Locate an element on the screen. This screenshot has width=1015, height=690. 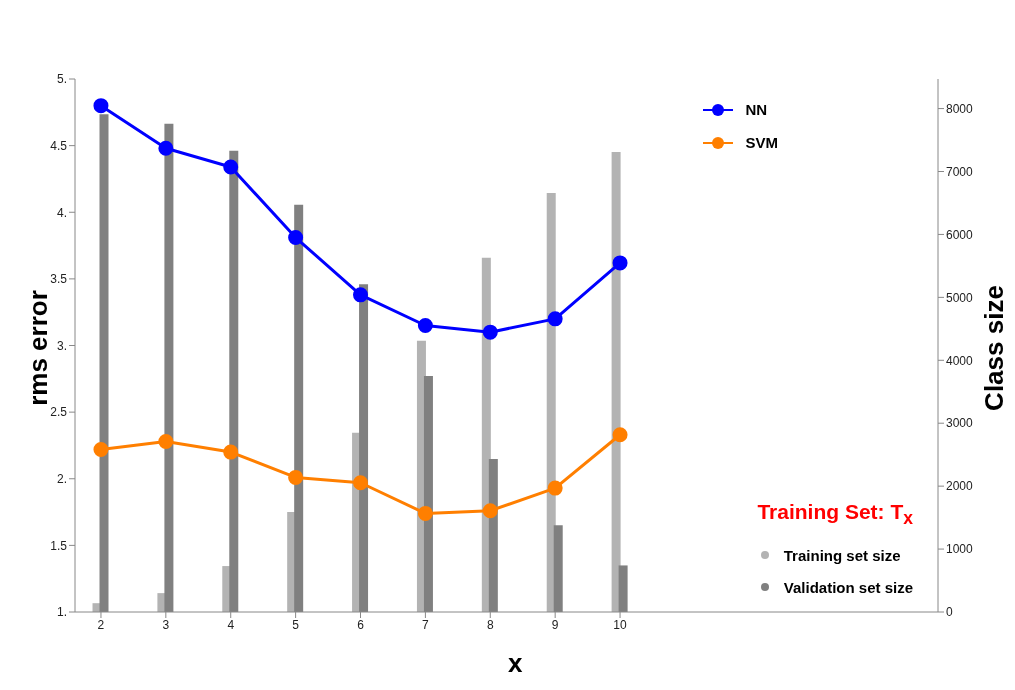
y-tick-label: 1.5 is located at coordinates (59, 545).